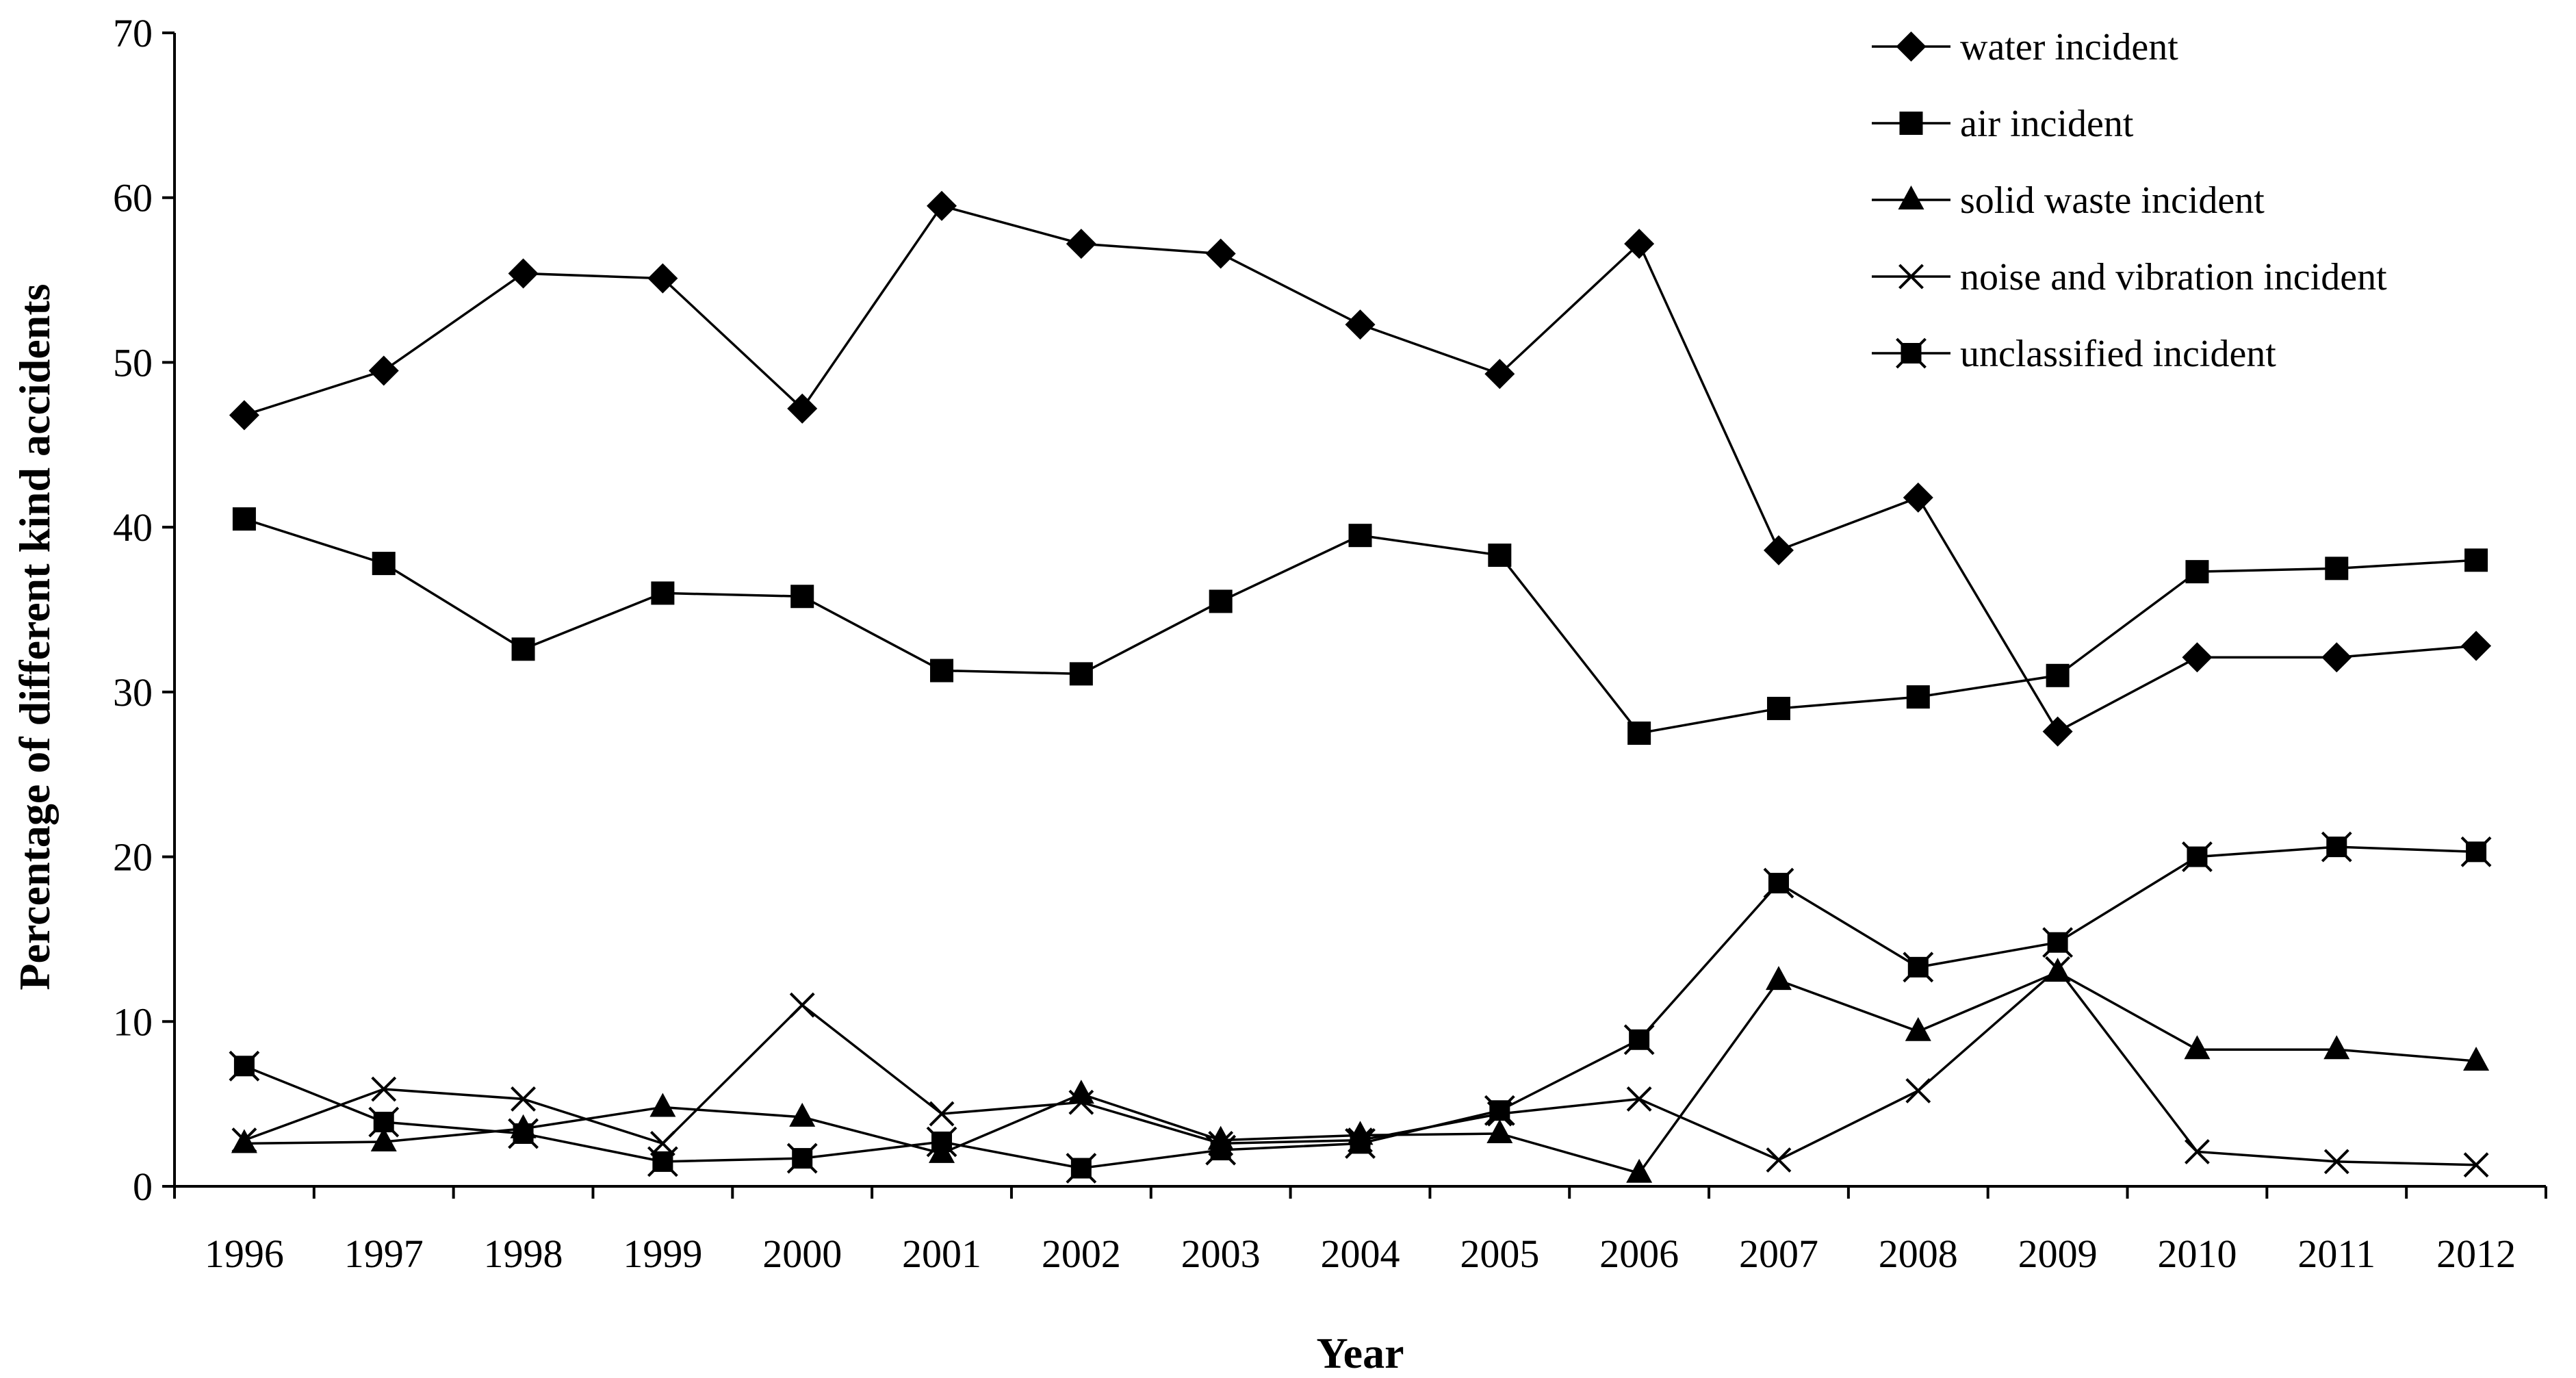 This screenshot has width=2576, height=1378. Describe the element at coordinates (1081, 1254) in the screenshot. I see `x-tick-label: 2002` at that location.